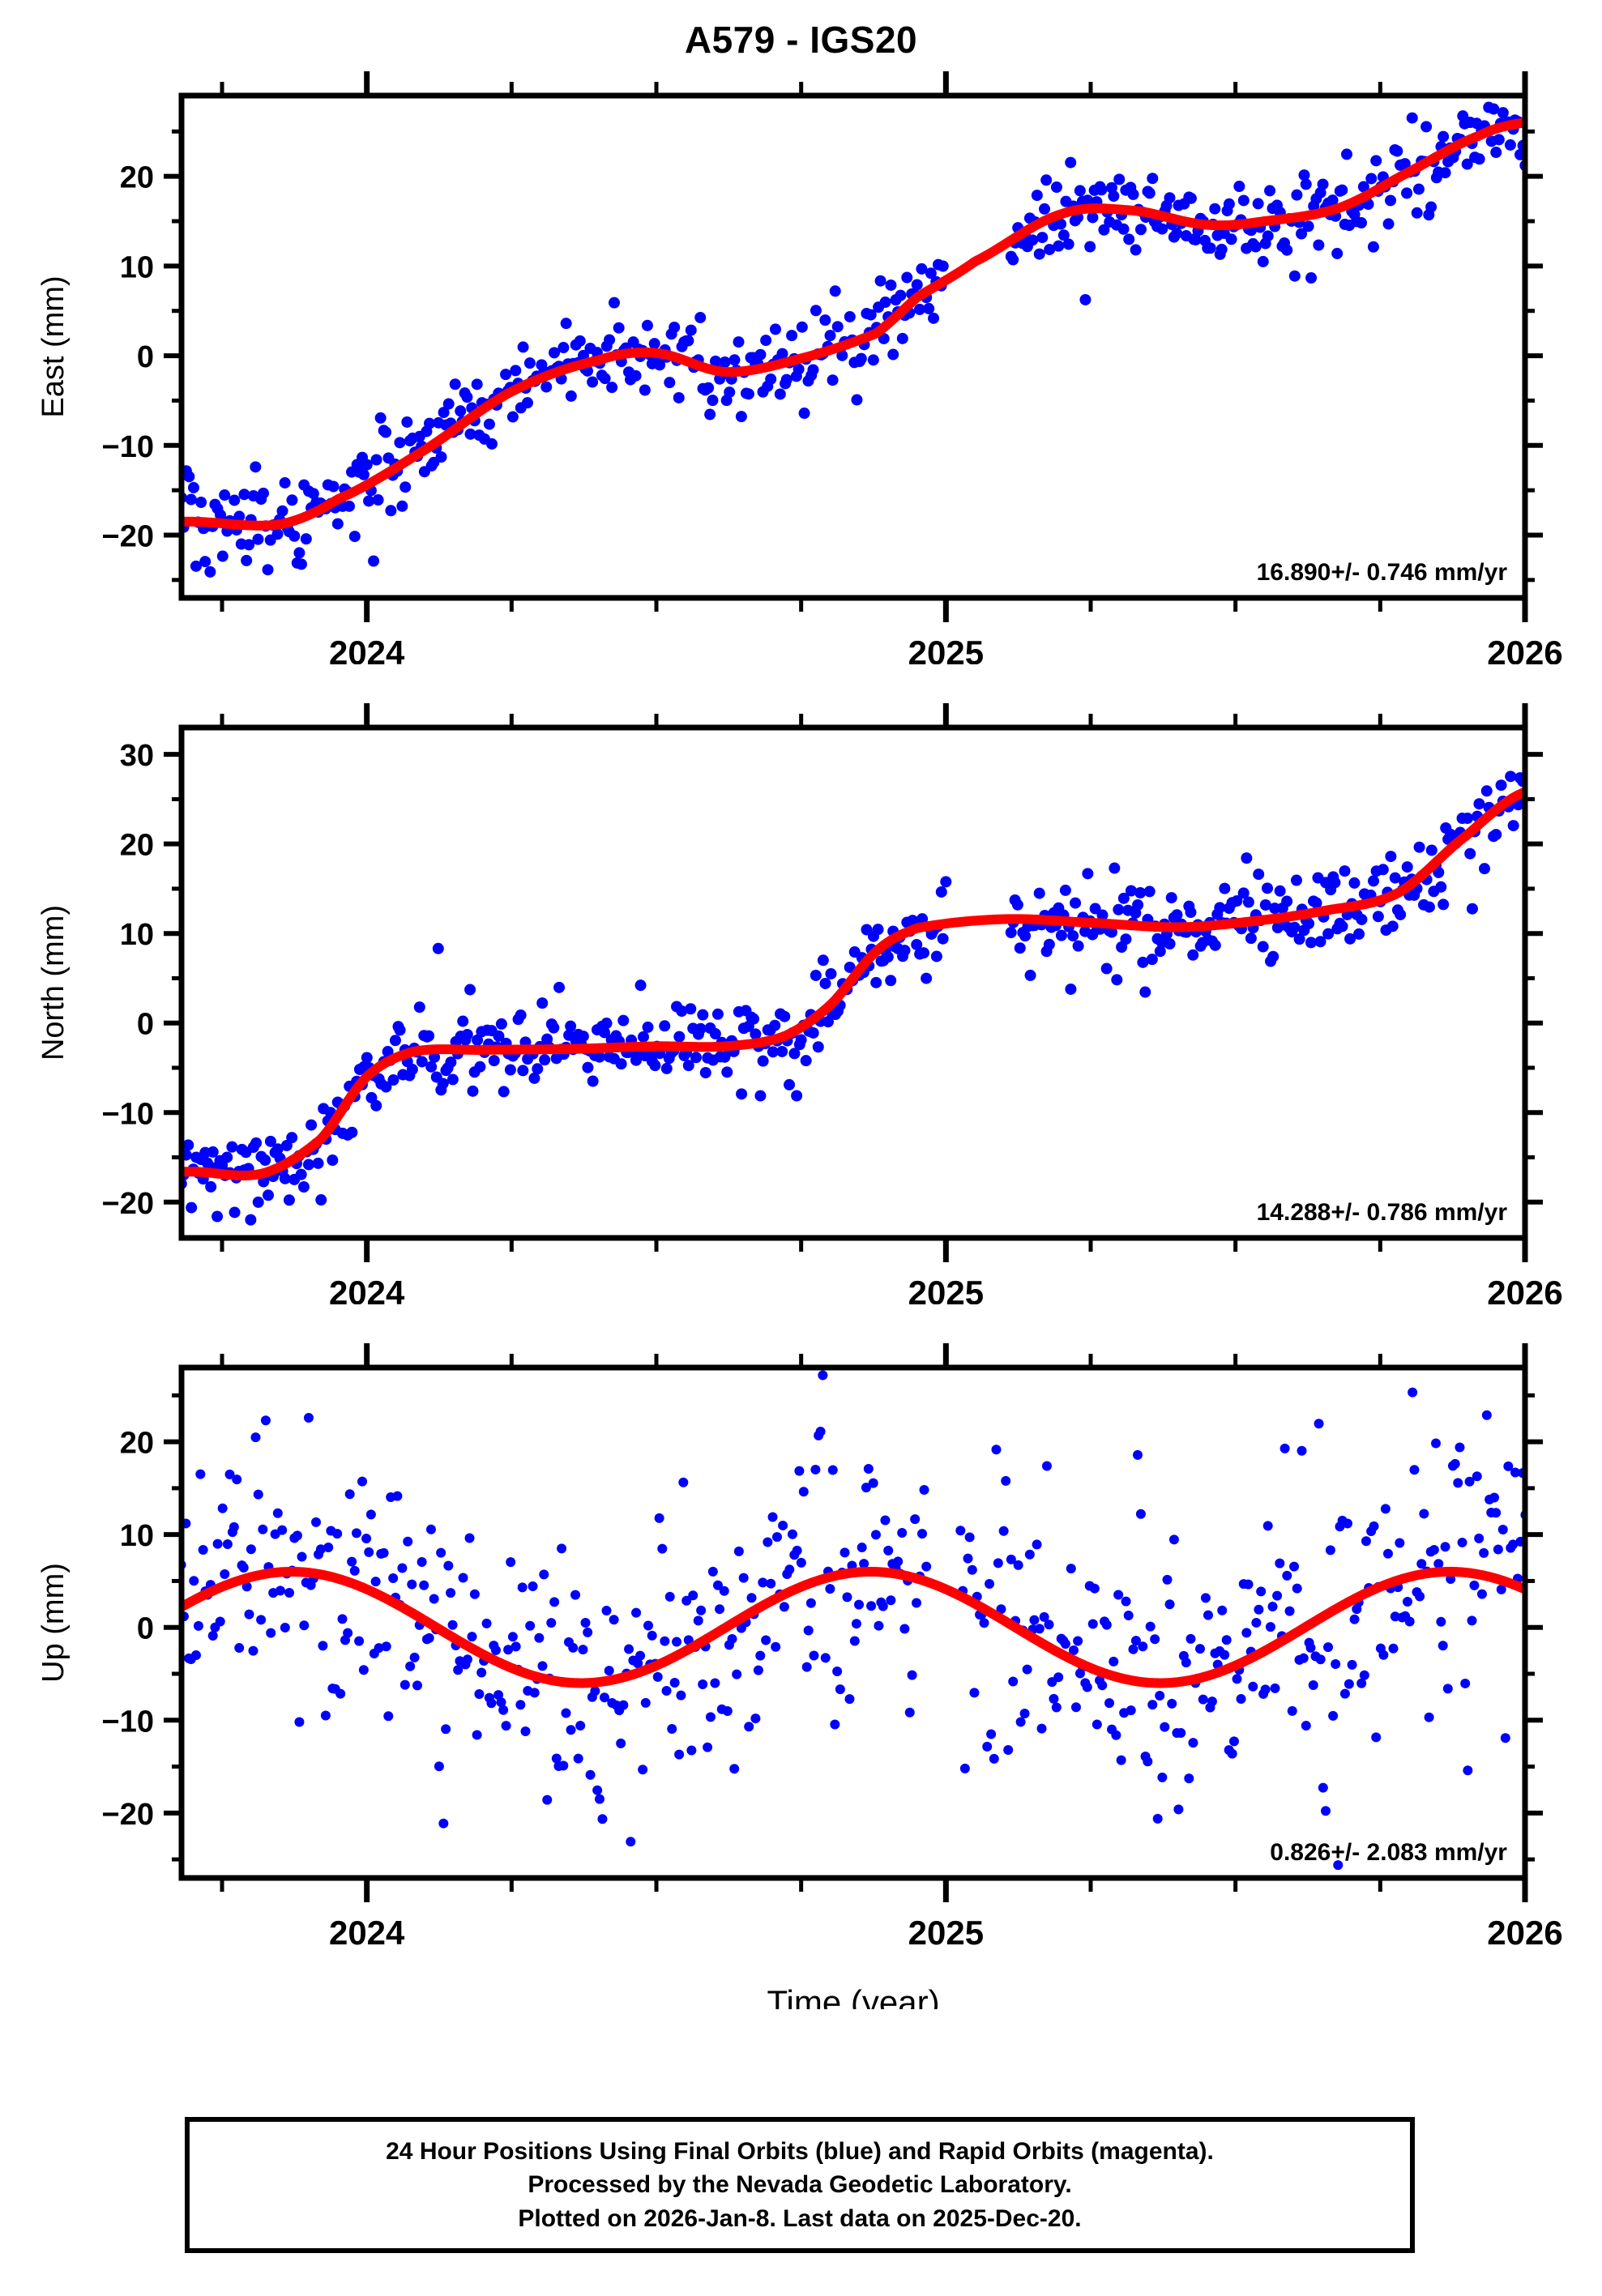 The image size is (1602, 2296). Describe the element at coordinates (853, 1996) in the screenshot. I see `x-axis-title: Time (year)` at that location.